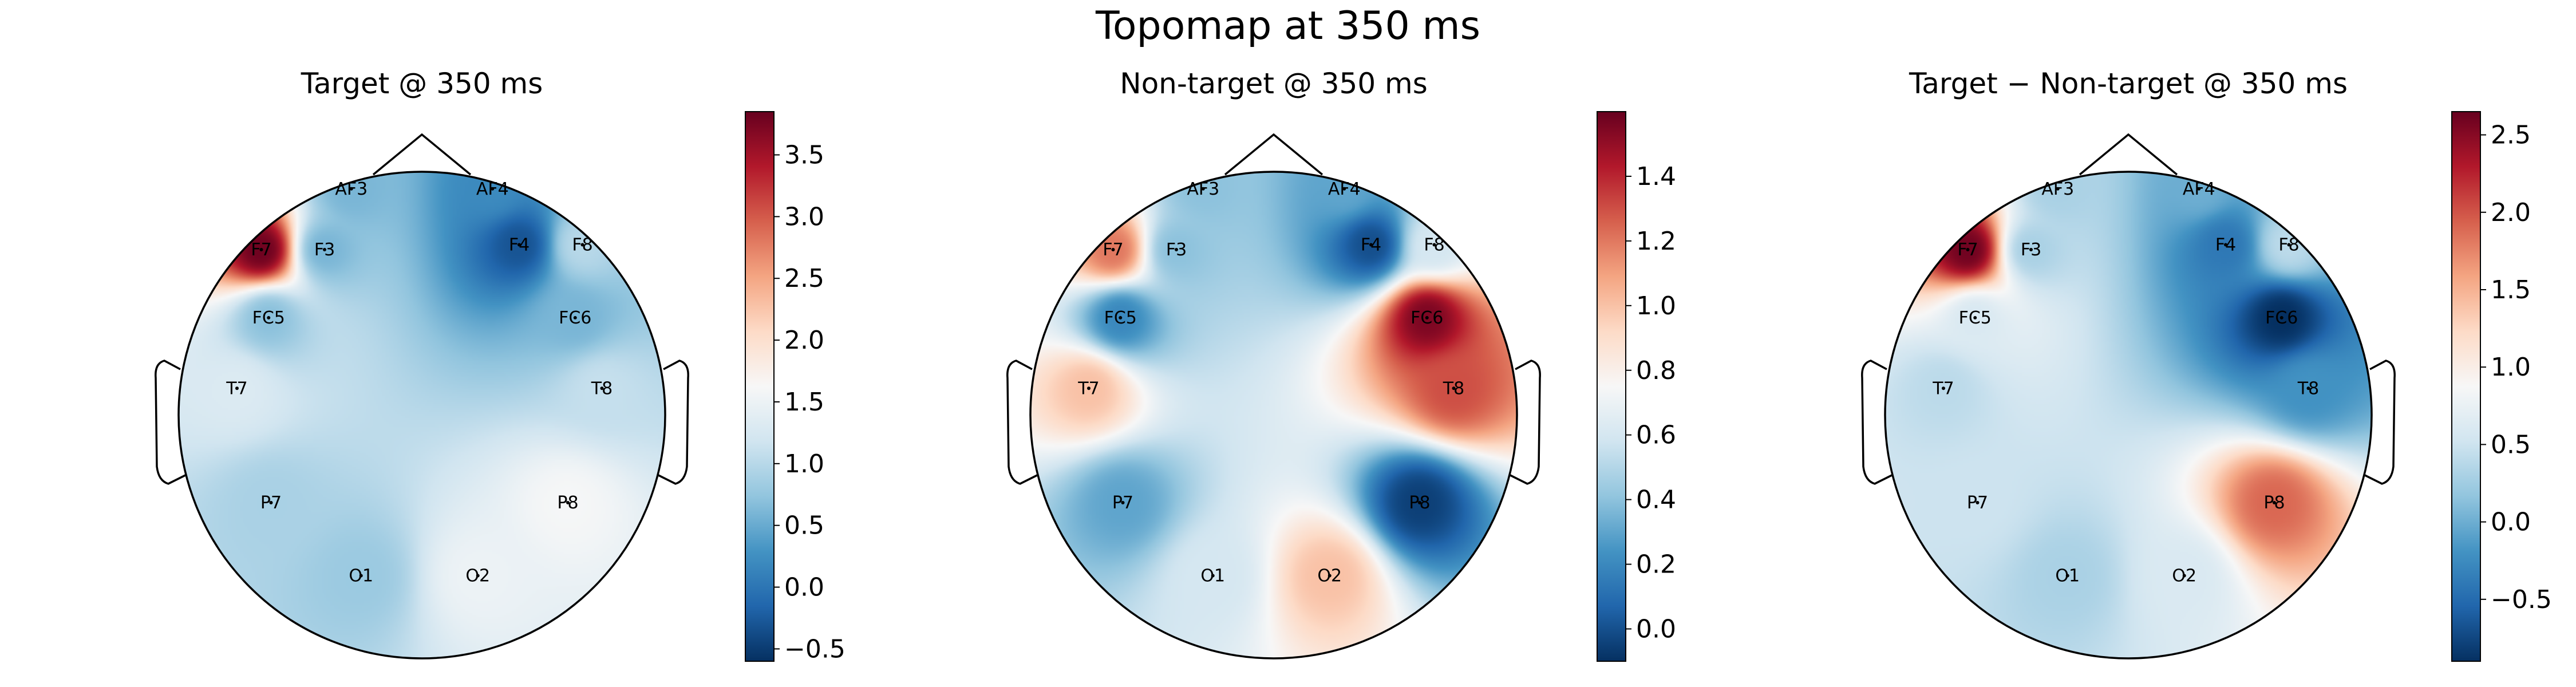 The image size is (2576, 687). What do you see at coordinates (1274, 83) in the screenshot?
I see `panel-title: Non-target @ 350 ms` at bounding box center [1274, 83].